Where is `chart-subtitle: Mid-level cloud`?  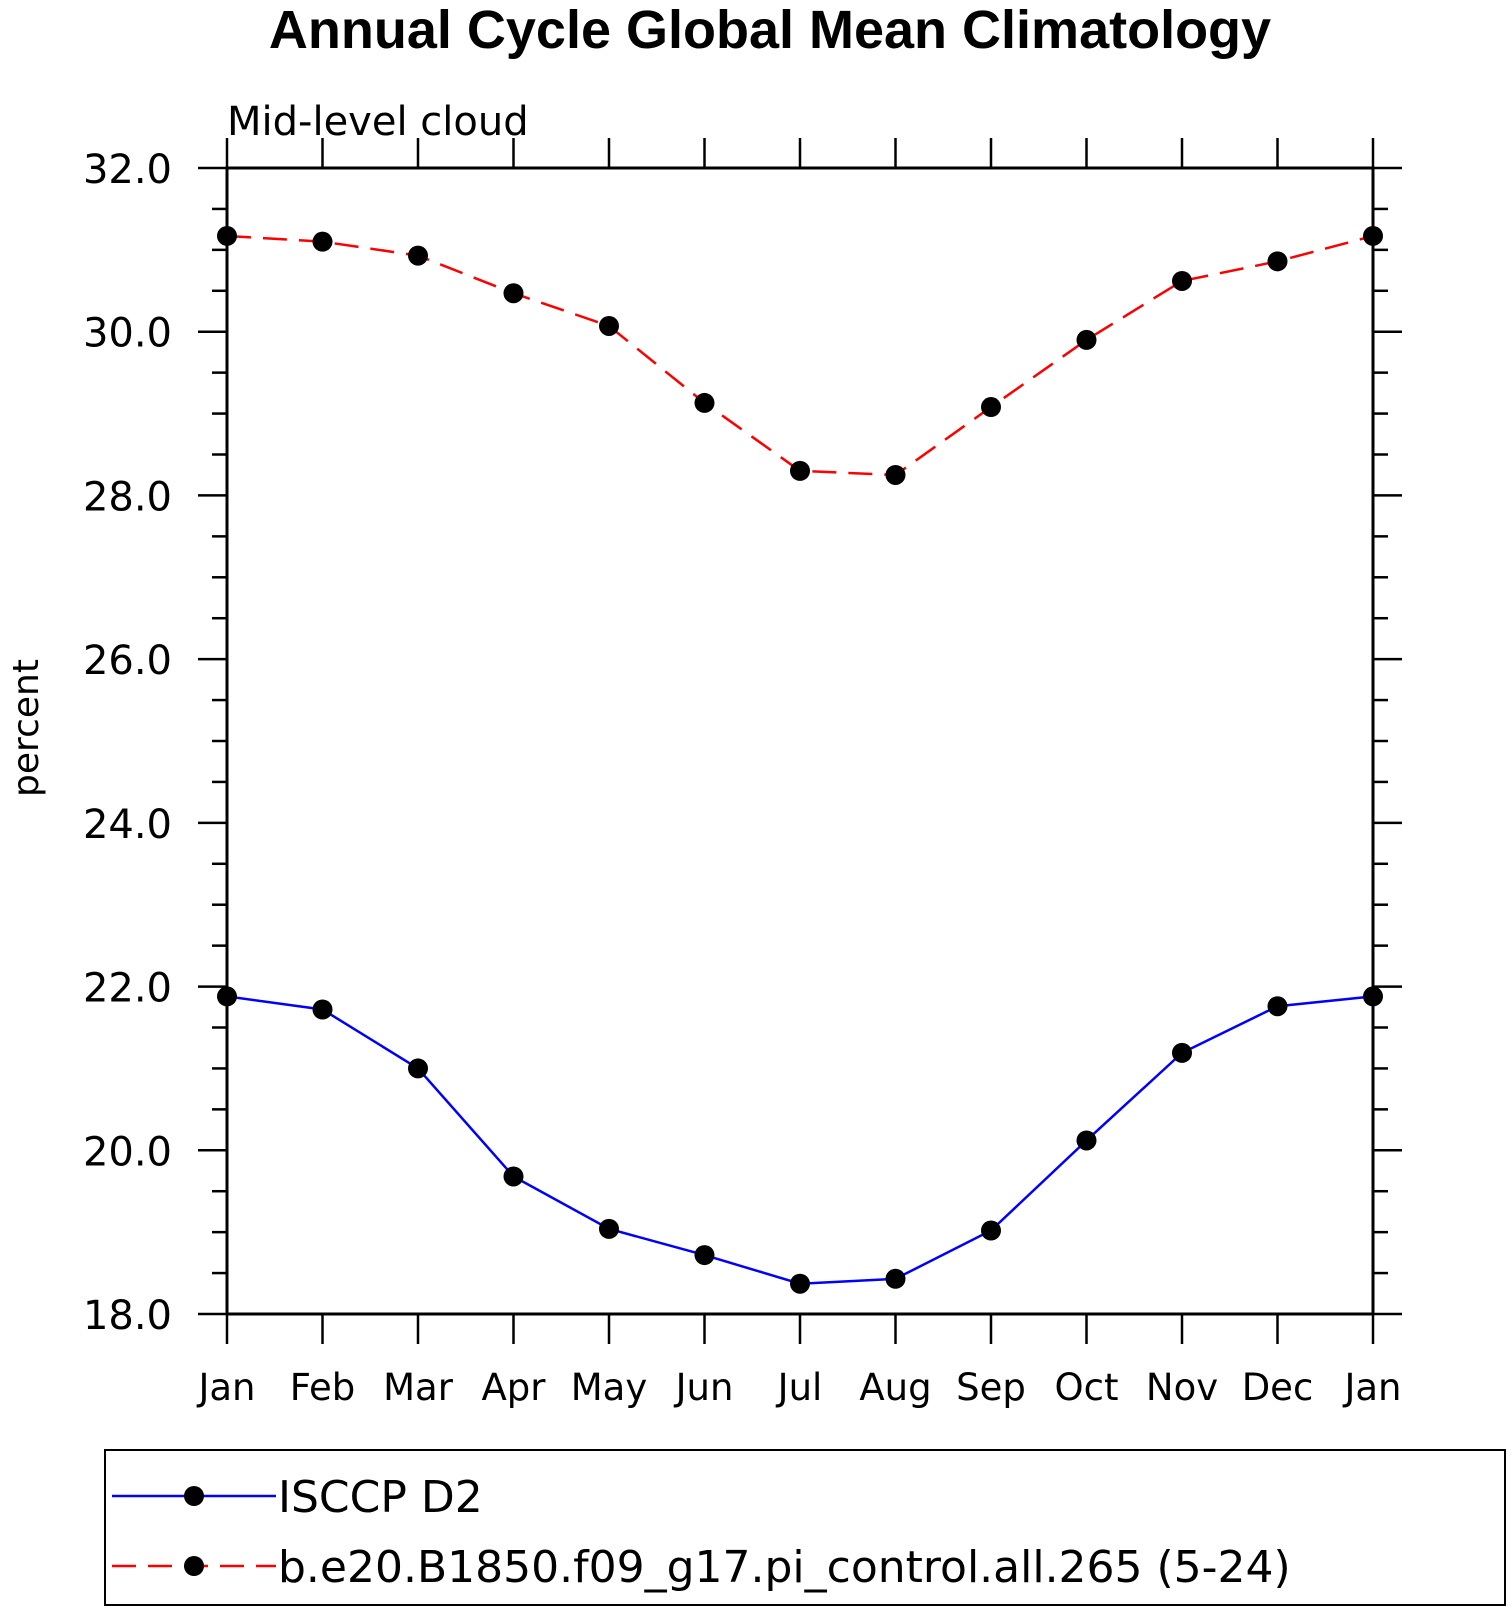
chart-subtitle: Mid-level cloud is located at coordinates (378, 122).